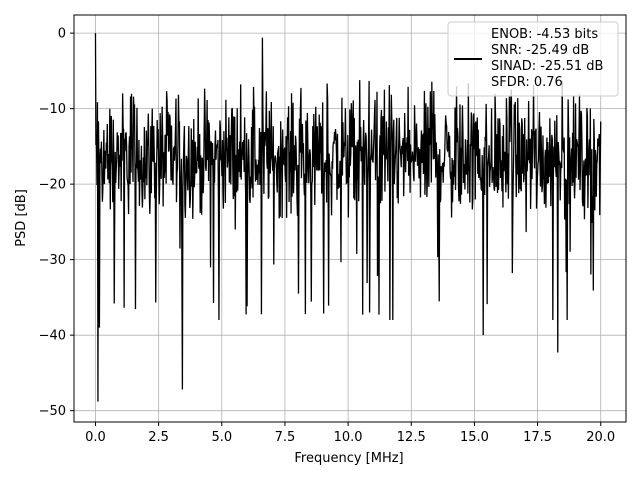  I want to click on legend-entry-enob: ENOB: -4.53 bits, so click(544, 34).